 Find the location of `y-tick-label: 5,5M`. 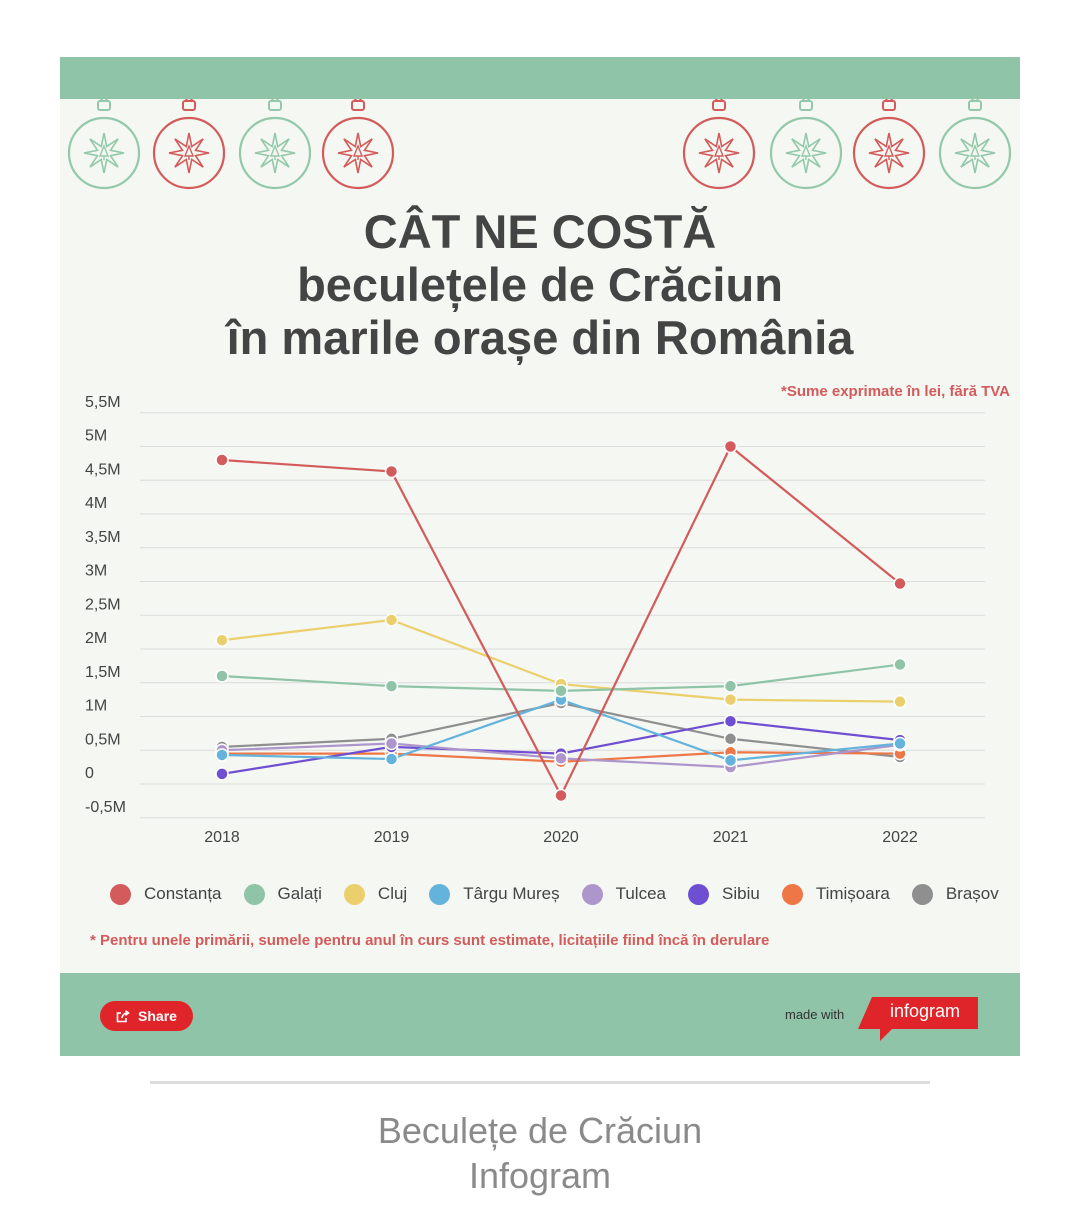

y-tick-label: 5,5M is located at coordinates (103, 402).